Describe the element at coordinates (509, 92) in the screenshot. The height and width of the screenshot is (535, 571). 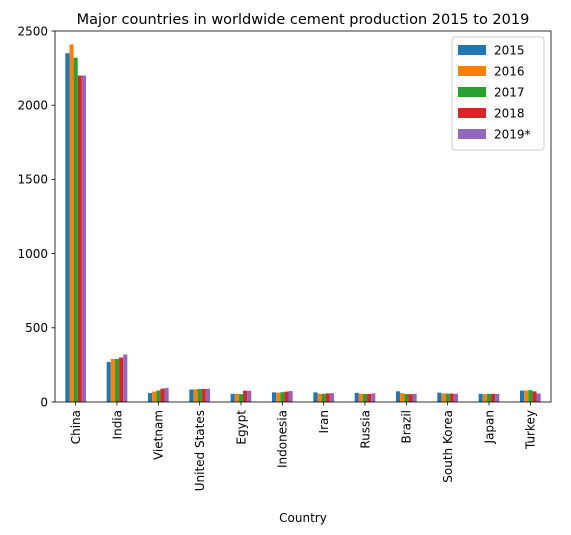
I see `legend-label: 2017` at that location.